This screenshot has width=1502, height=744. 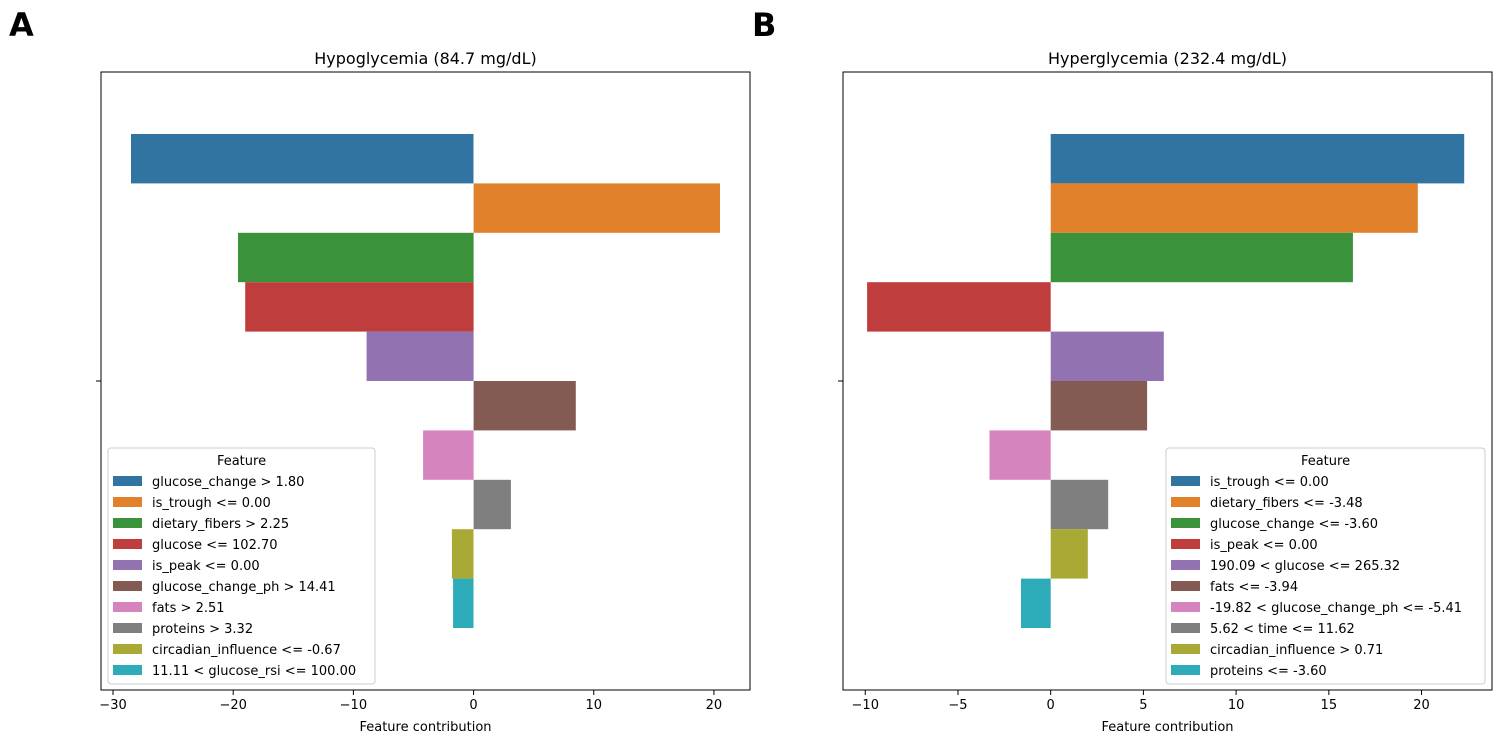 I want to click on x-ticks-b: −10 −5 0 5 10 15 20, so click(x=1141, y=701).